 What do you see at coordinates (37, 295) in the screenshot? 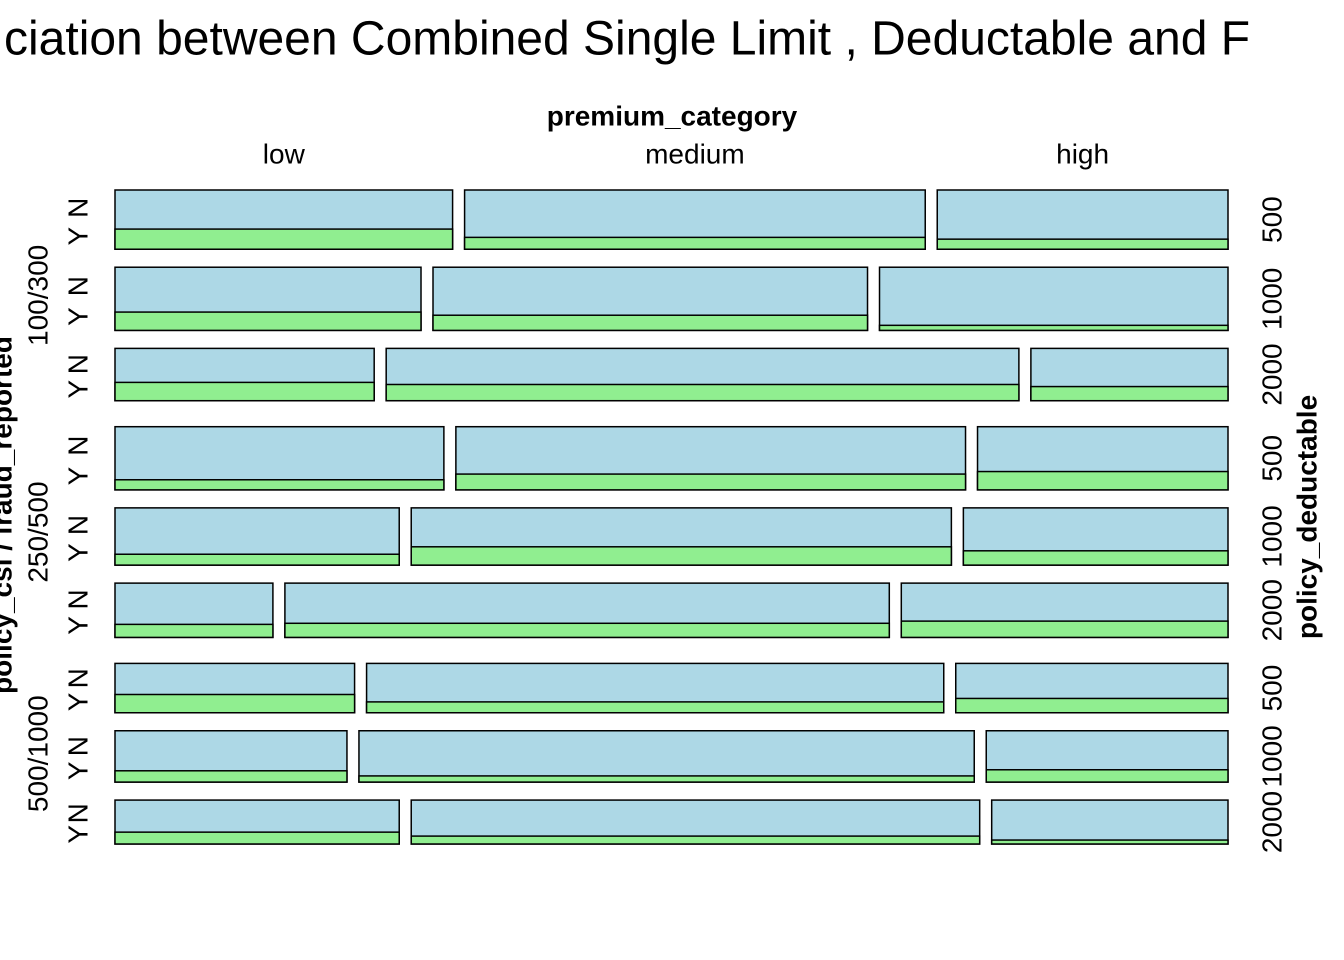
I see `csl-label: 100/300` at bounding box center [37, 295].